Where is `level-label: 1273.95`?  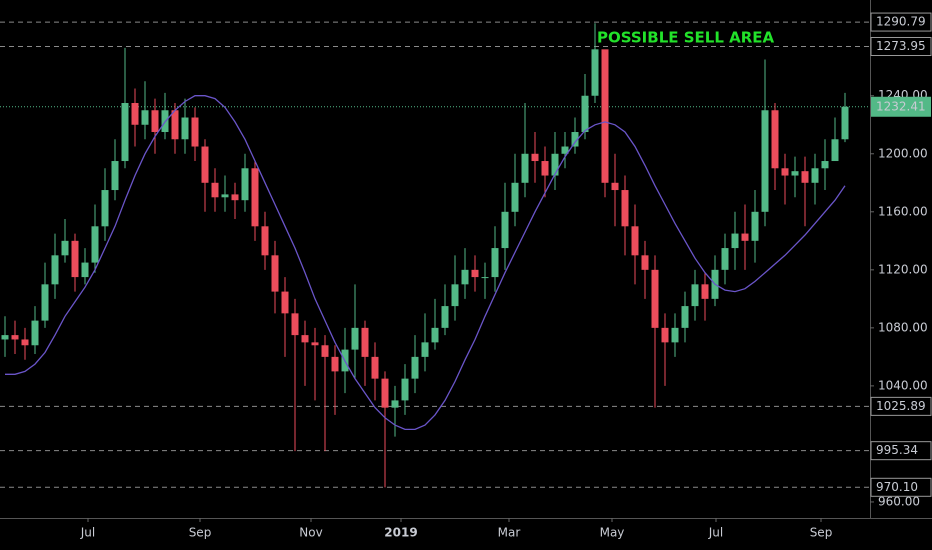
level-label: 1273.95 is located at coordinates (901, 46).